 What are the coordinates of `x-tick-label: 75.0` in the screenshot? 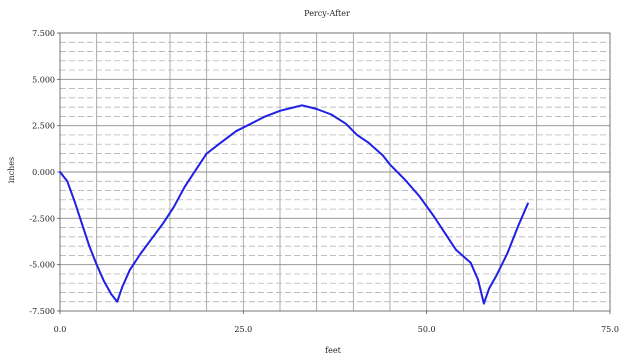 It's located at (610, 329).